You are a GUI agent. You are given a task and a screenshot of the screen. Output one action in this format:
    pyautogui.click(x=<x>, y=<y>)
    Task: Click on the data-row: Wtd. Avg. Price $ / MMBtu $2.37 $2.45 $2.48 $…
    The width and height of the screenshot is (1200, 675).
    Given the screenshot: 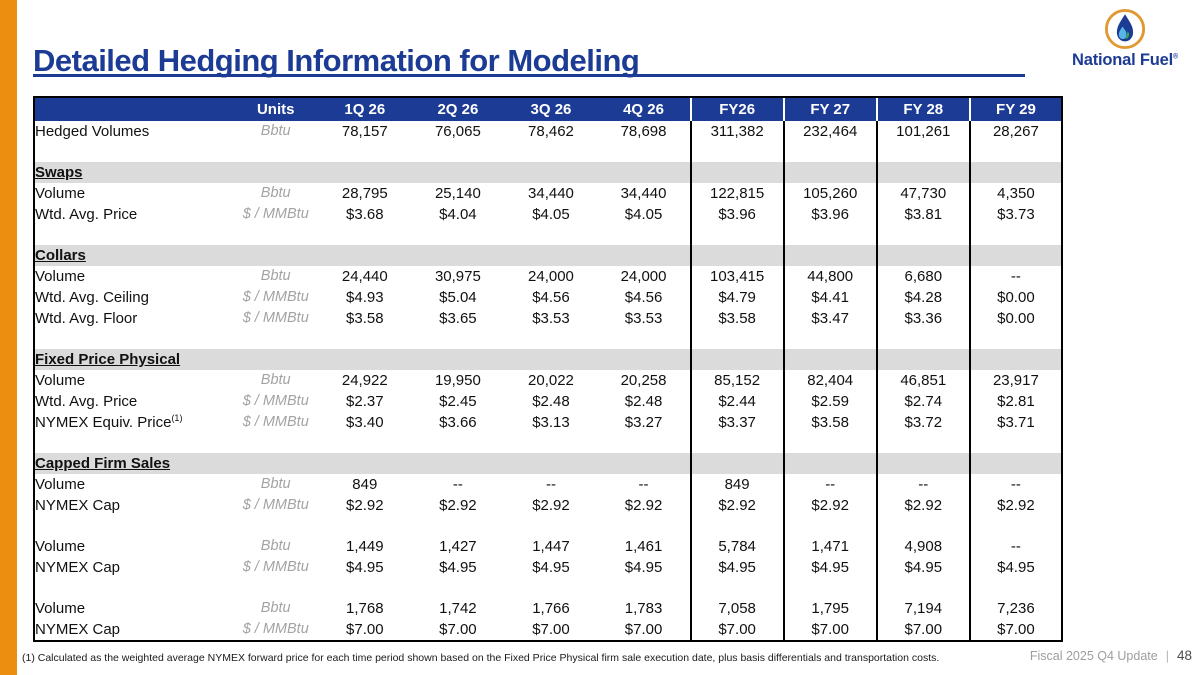 What is the action you would take?
    pyautogui.click(x=548, y=401)
    